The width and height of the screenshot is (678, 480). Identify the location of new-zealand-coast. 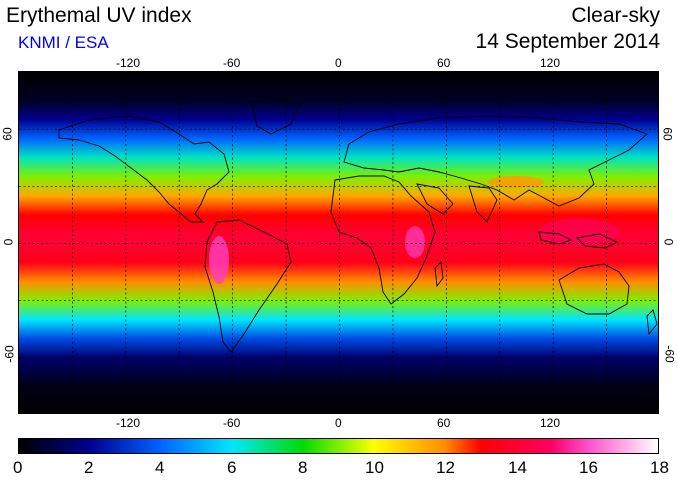
(652, 322).